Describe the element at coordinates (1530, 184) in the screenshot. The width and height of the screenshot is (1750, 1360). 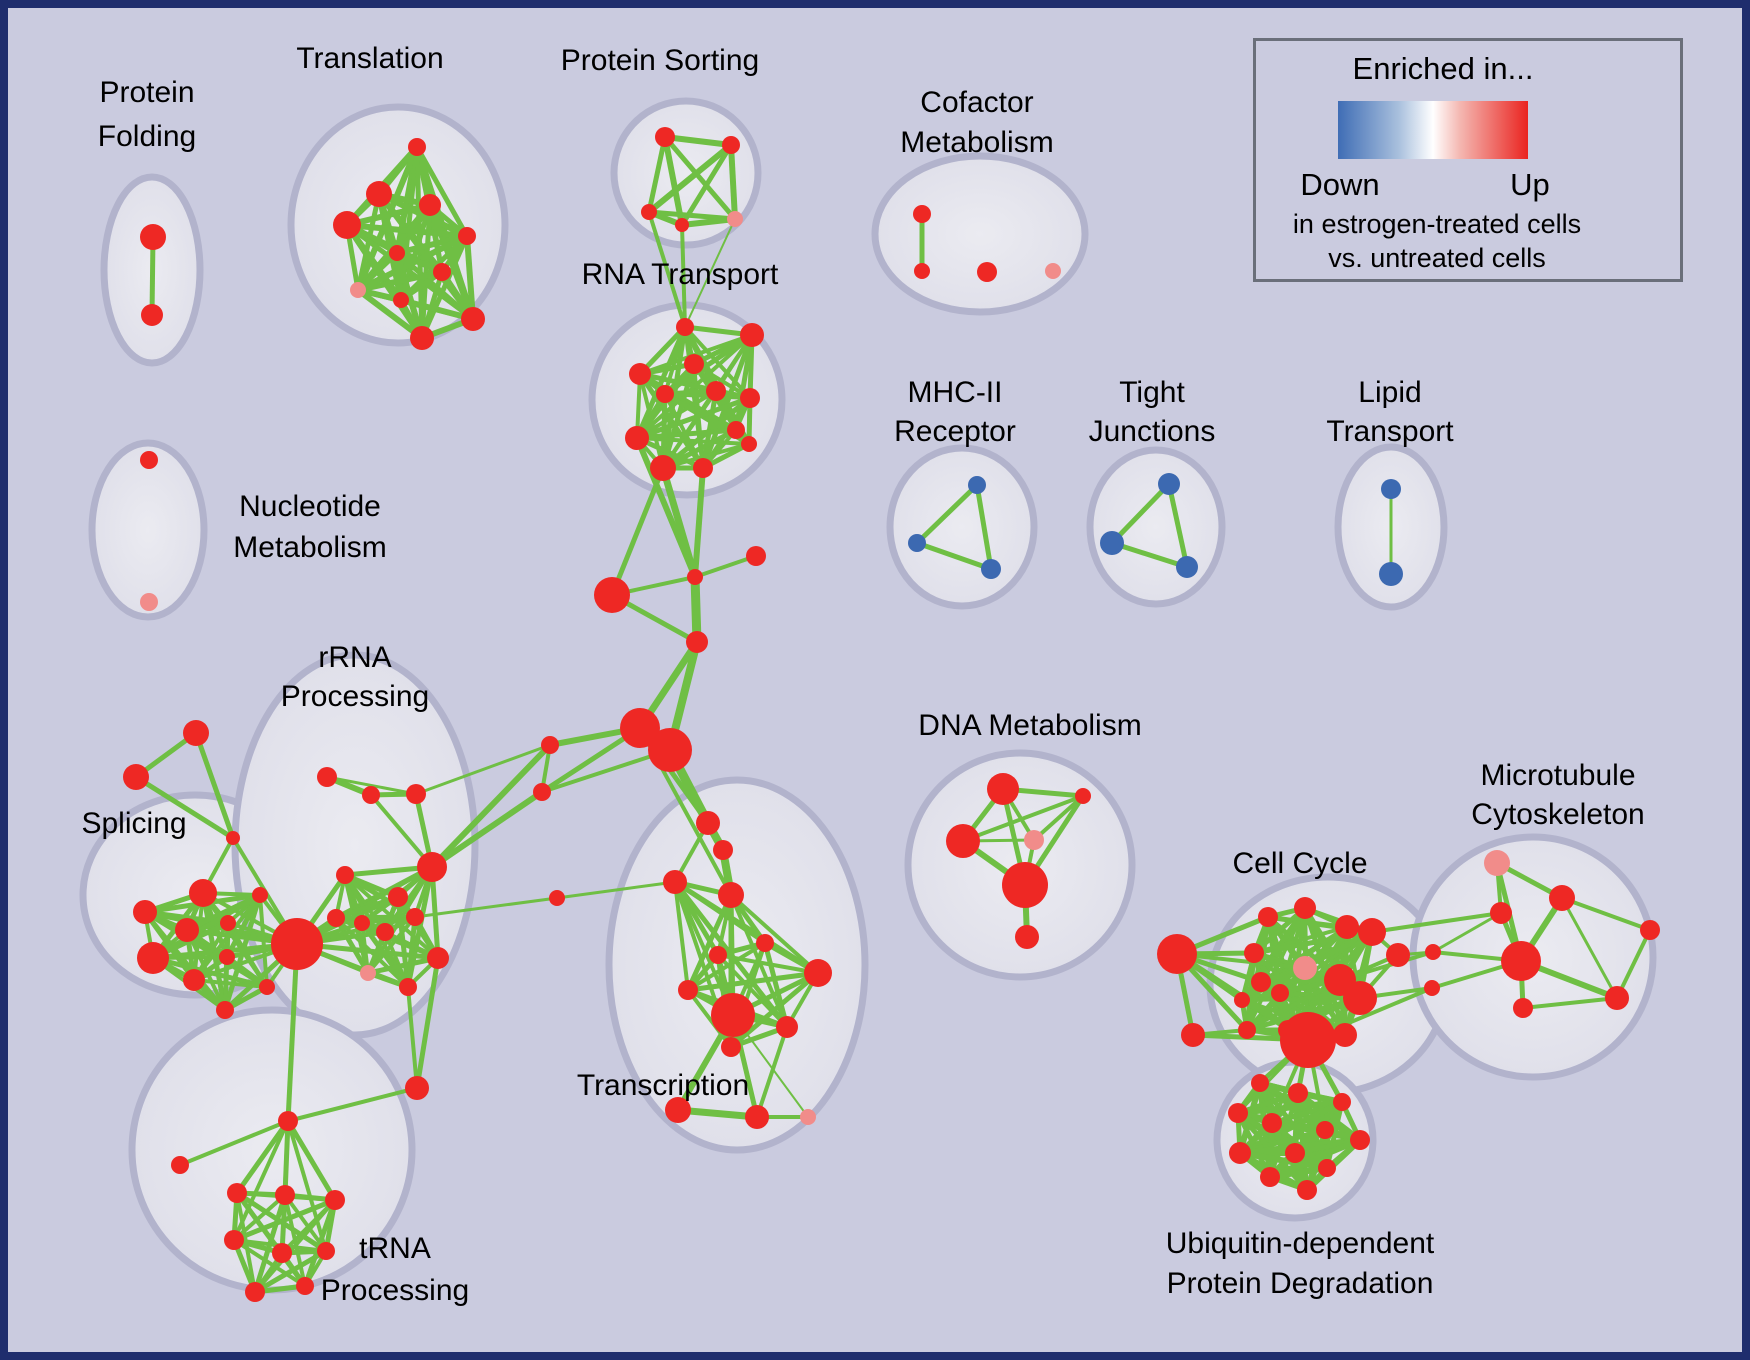
I see `legend-up-label: Up` at that location.